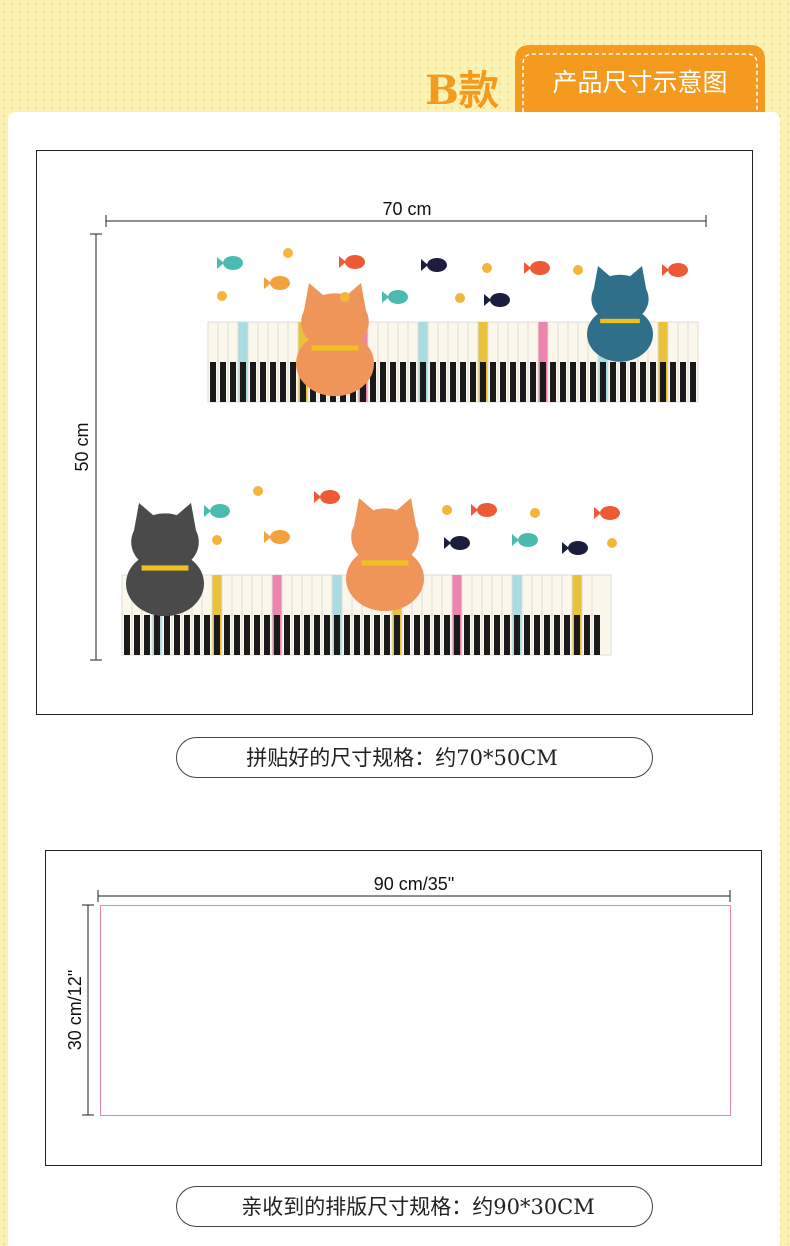 This screenshot has height=1246, width=790. I want to click on tab, so click(640, 78).